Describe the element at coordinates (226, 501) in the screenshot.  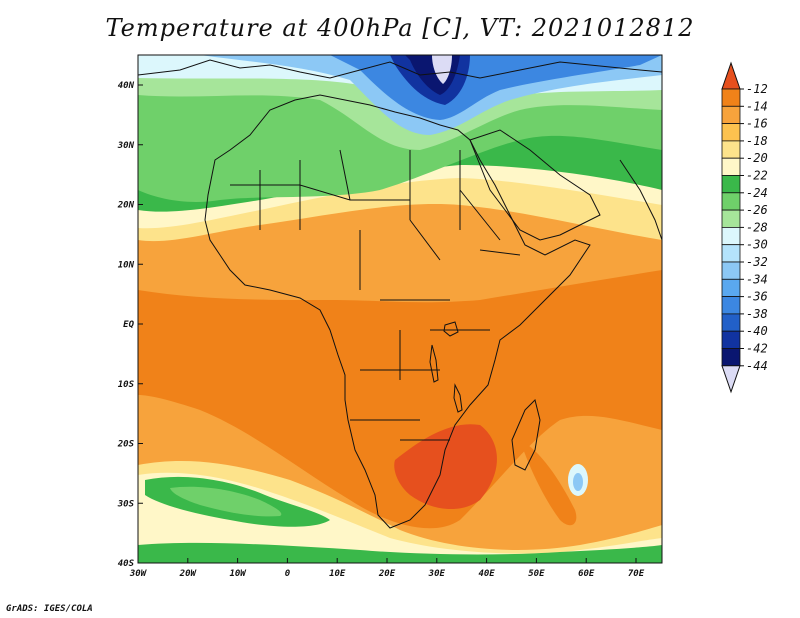
I see `band-south-green-light` at that location.